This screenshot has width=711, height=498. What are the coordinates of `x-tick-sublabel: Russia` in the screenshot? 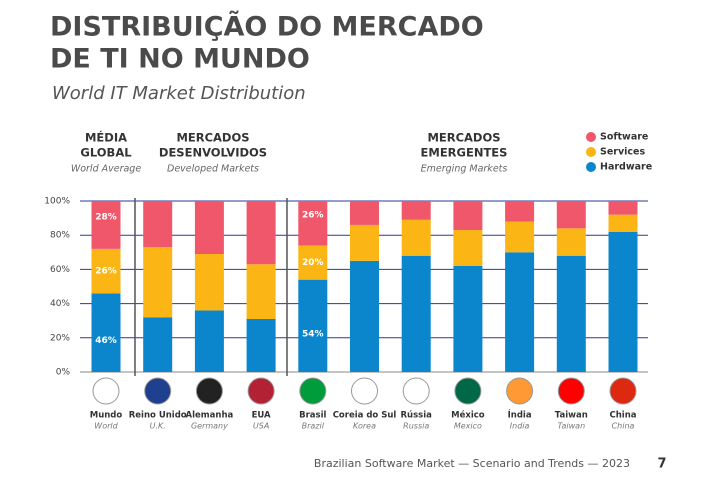 It's located at (416, 426).